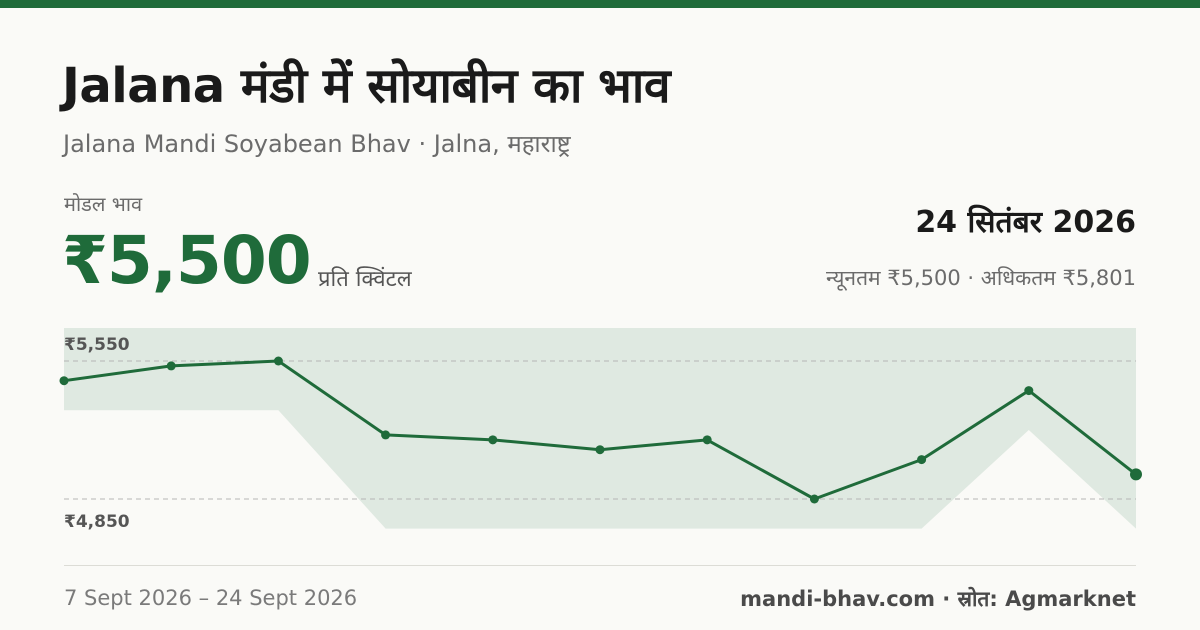 The width and height of the screenshot is (1200, 630). What do you see at coordinates (938, 599) in the screenshot?
I see `footer-source: mandi-bhav.com · स्रोत: Agmarknet` at bounding box center [938, 599].